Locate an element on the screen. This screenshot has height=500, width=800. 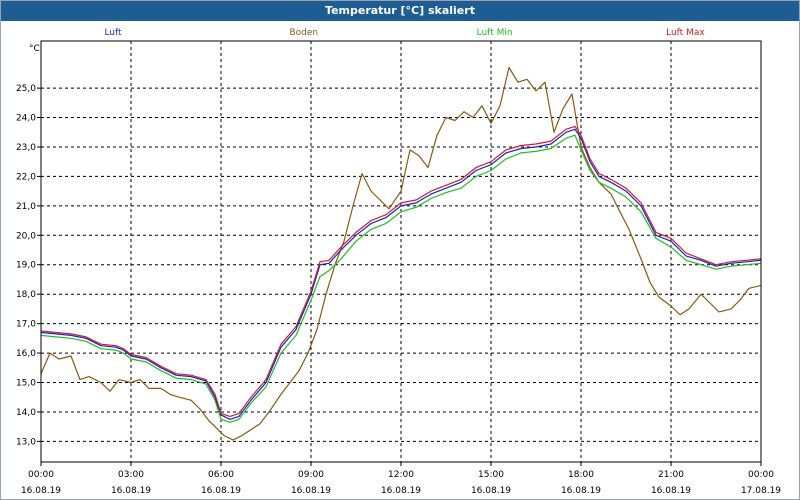
y-tick-label: 16,0 is located at coordinates (26, 354).